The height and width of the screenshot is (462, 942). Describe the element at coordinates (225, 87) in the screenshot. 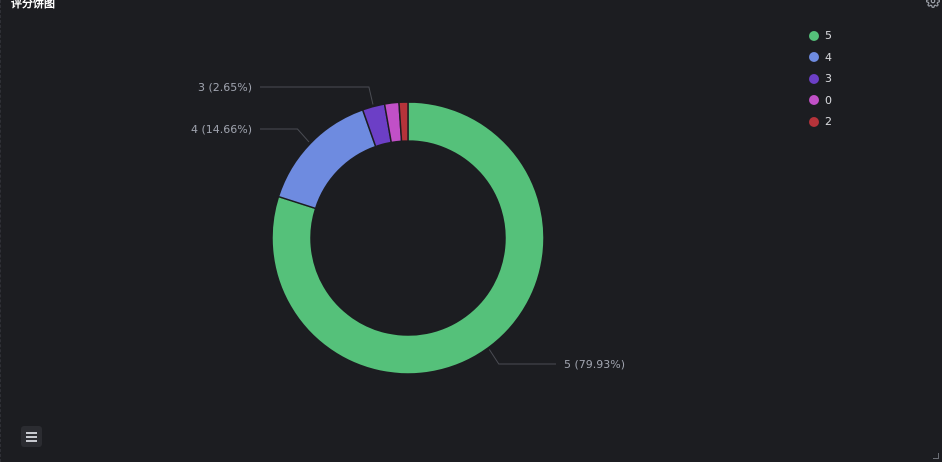

I see `data-label-3: 3 (2.65%)` at that location.